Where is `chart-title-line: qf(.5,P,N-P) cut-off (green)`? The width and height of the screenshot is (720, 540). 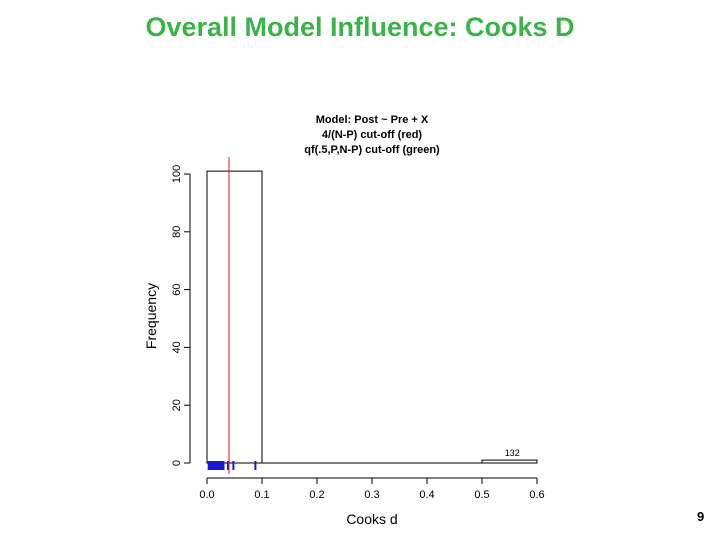
chart-title-line: qf(.5,P,N-P) cut-off (green) is located at coordinates (372, 150).